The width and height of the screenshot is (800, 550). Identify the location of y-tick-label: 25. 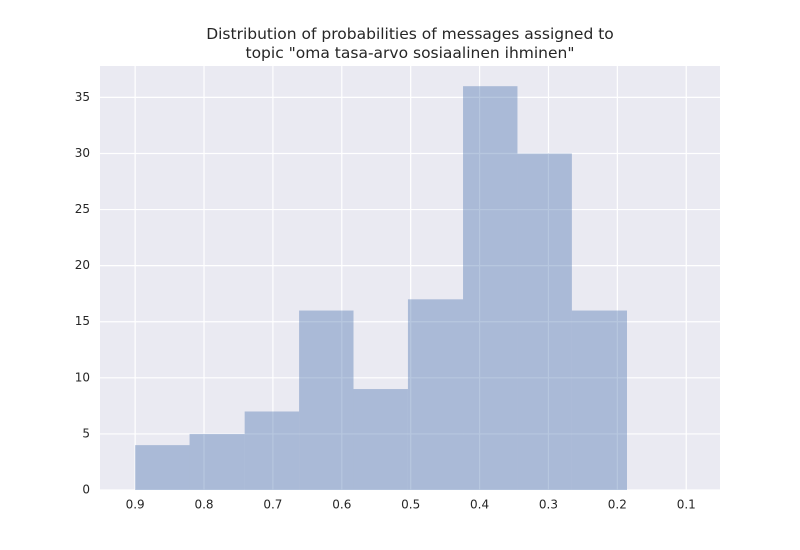
(82, 209).